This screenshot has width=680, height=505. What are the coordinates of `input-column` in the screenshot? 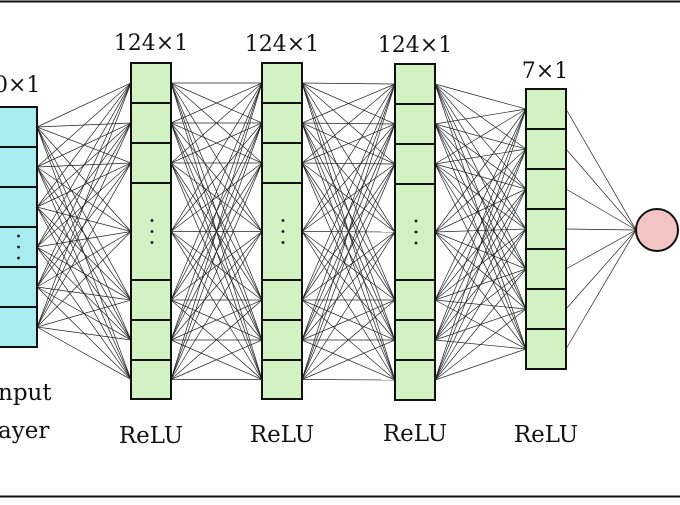 It's located at (19, 227).